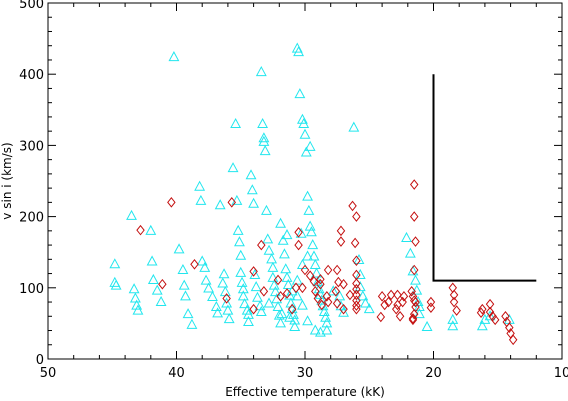 The width and height of the screenshot is (568, 401). I want to click on x-tick-label: 50, so click(48, 373).